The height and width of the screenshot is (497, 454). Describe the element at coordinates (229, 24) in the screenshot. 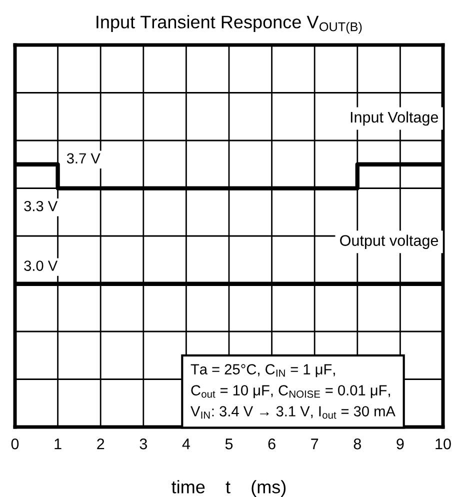

I see `chart-title: Input Transient Responce V$_{OUT(B)}$` at that location.